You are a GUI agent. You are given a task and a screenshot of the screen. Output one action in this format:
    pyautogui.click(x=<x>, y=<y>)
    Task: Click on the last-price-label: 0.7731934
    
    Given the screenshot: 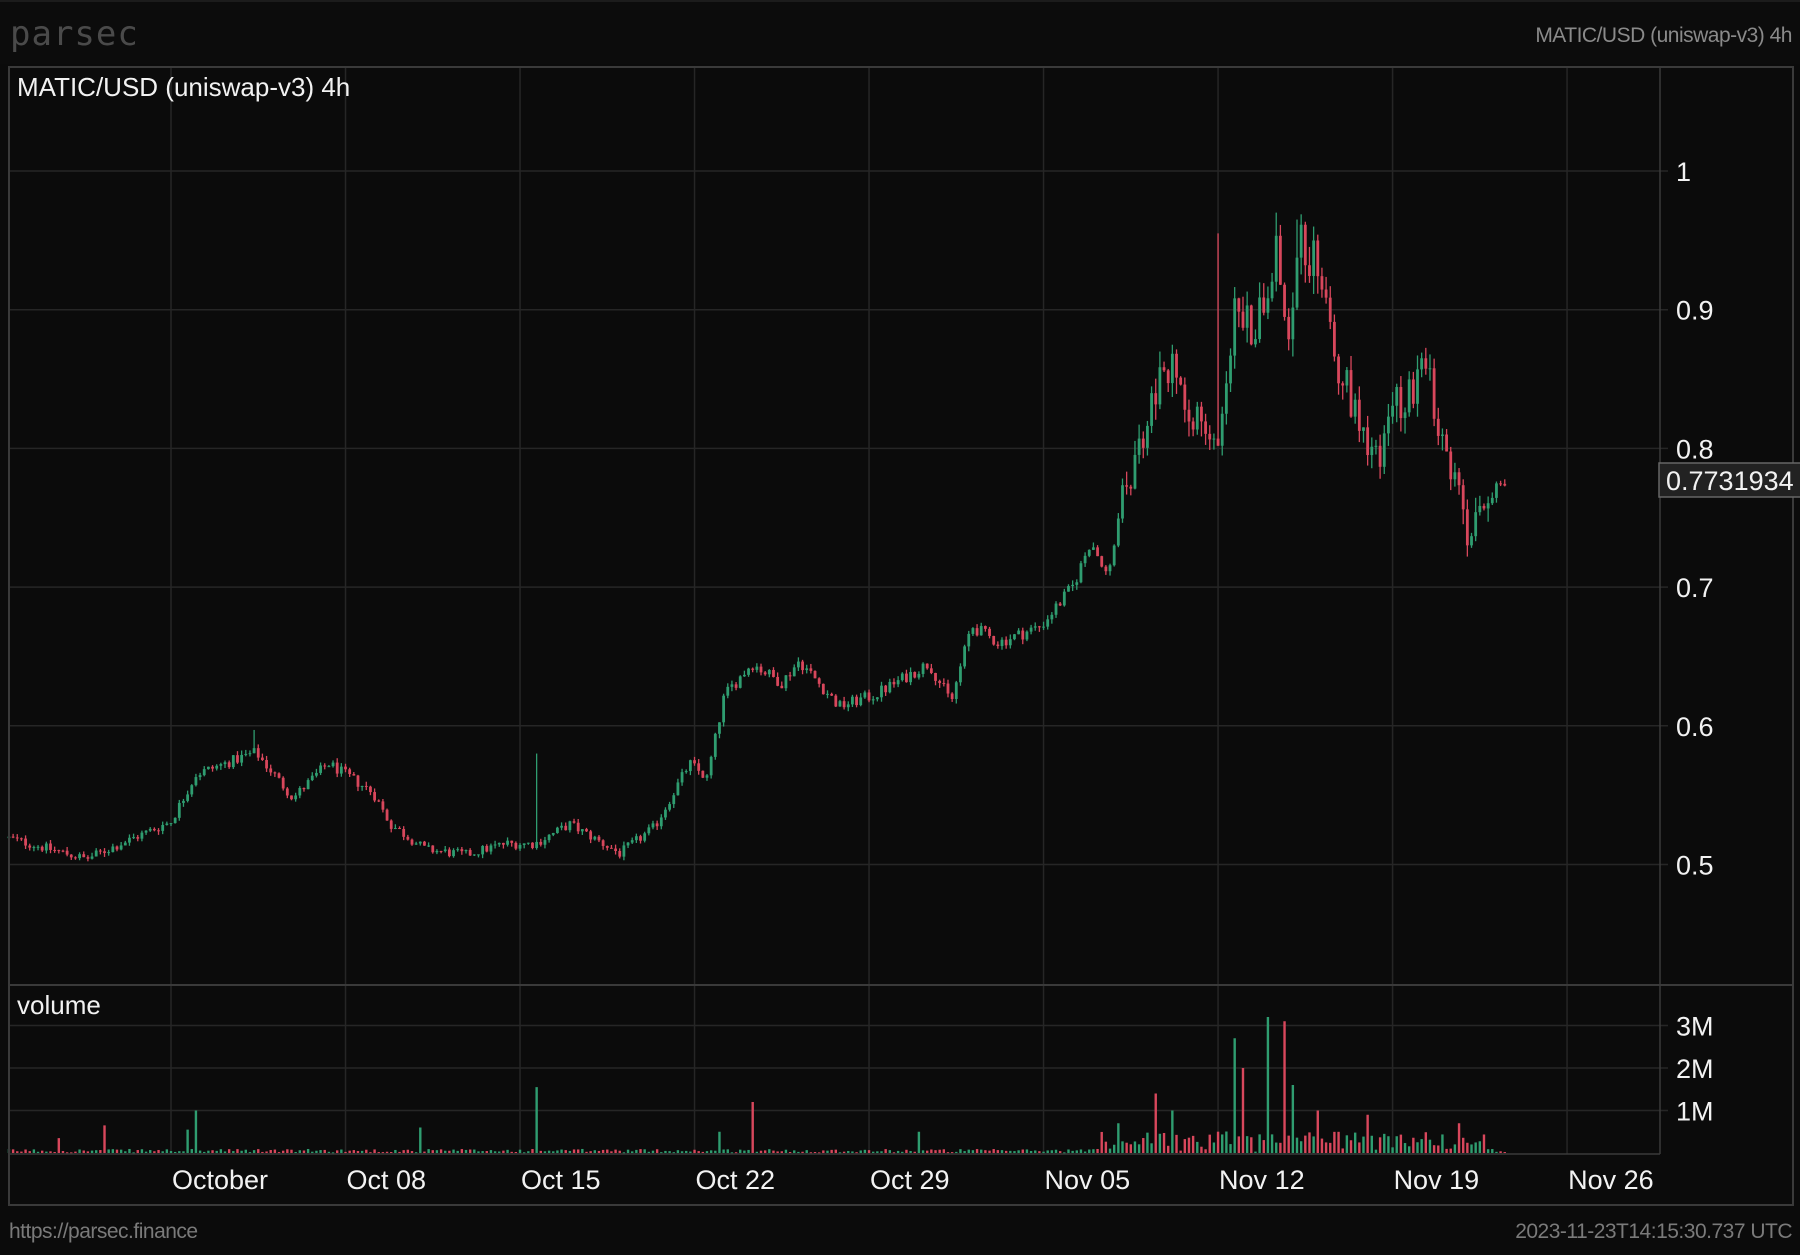 What is the action you would take?
    pyautogui.click(x=1730, y=481)
    